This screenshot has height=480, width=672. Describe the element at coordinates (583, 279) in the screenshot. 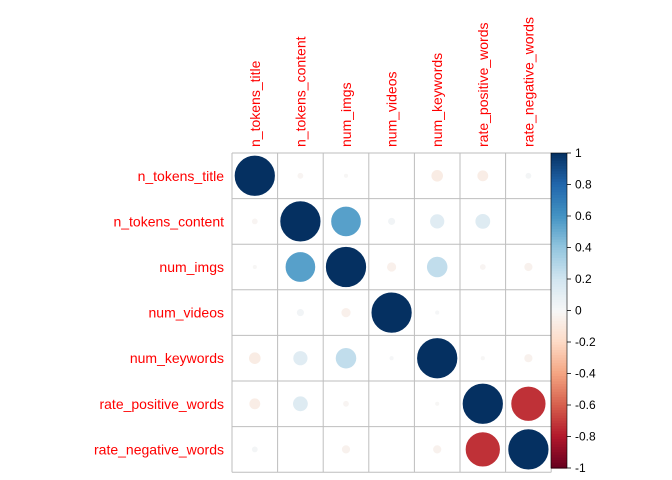

I see `colorbar-tick-label: 0.2` at that location.